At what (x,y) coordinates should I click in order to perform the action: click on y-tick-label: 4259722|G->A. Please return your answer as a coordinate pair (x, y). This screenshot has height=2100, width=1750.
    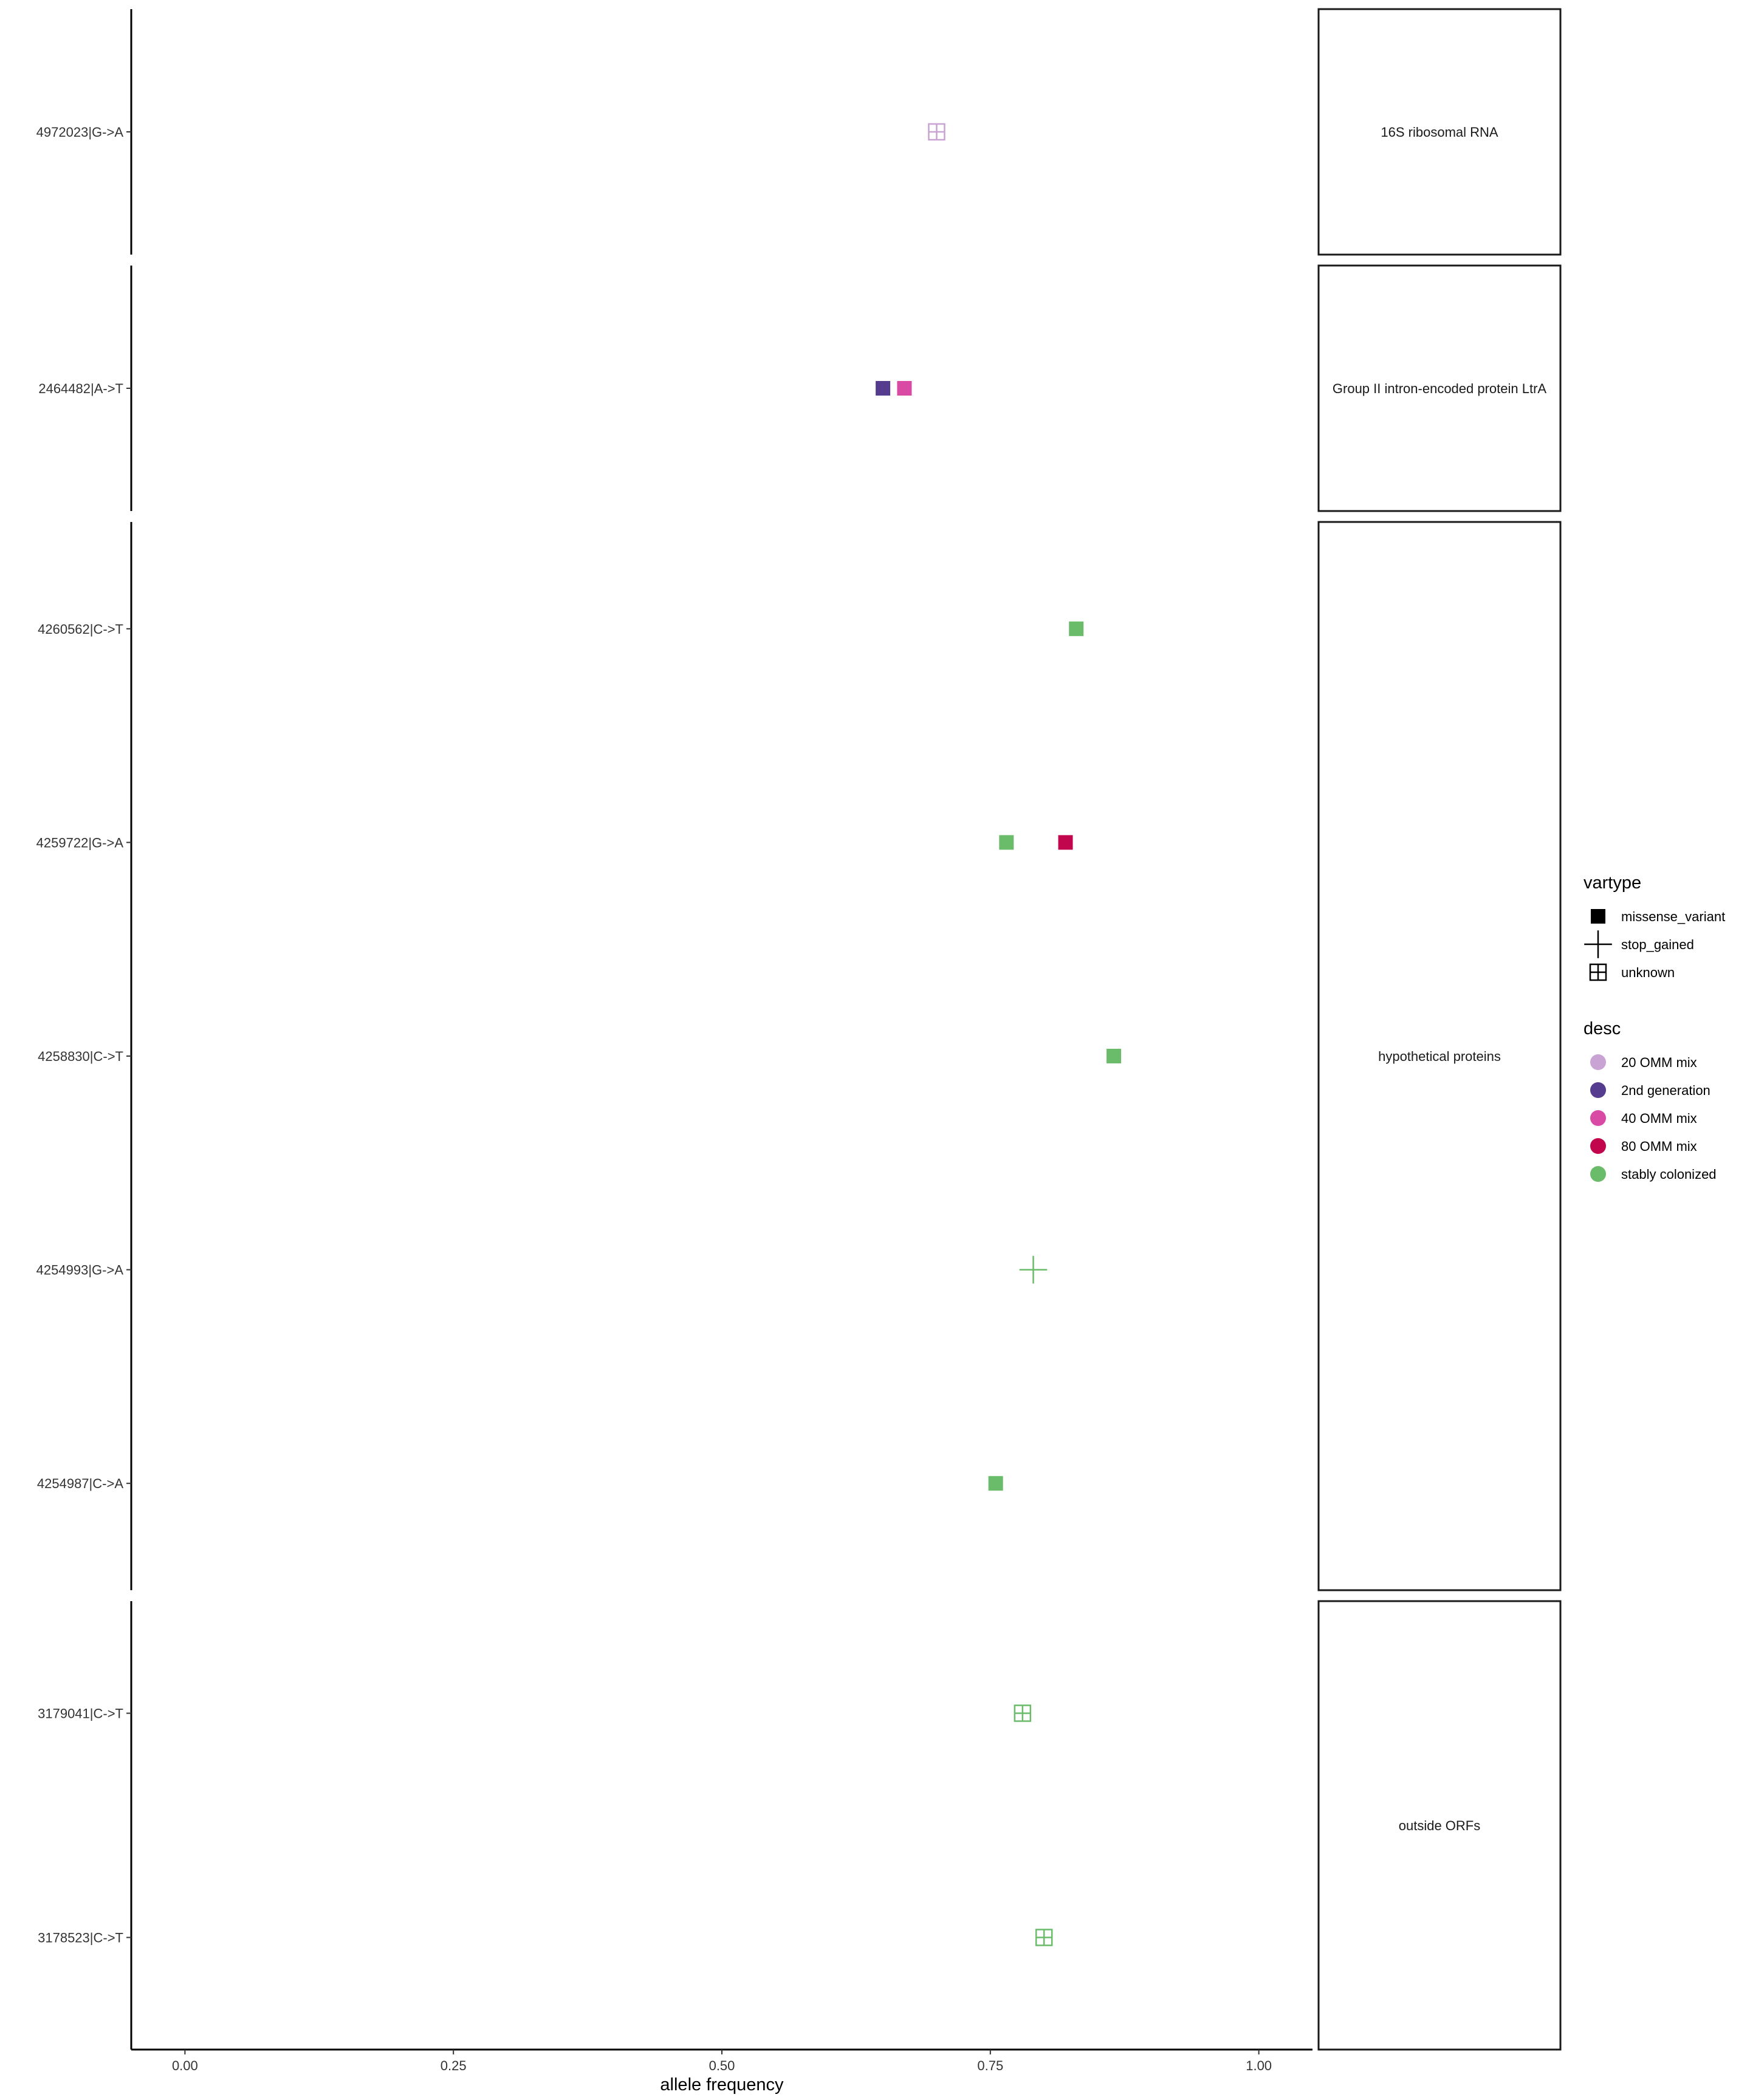
    Looking at the image, I should click on (80, 842).